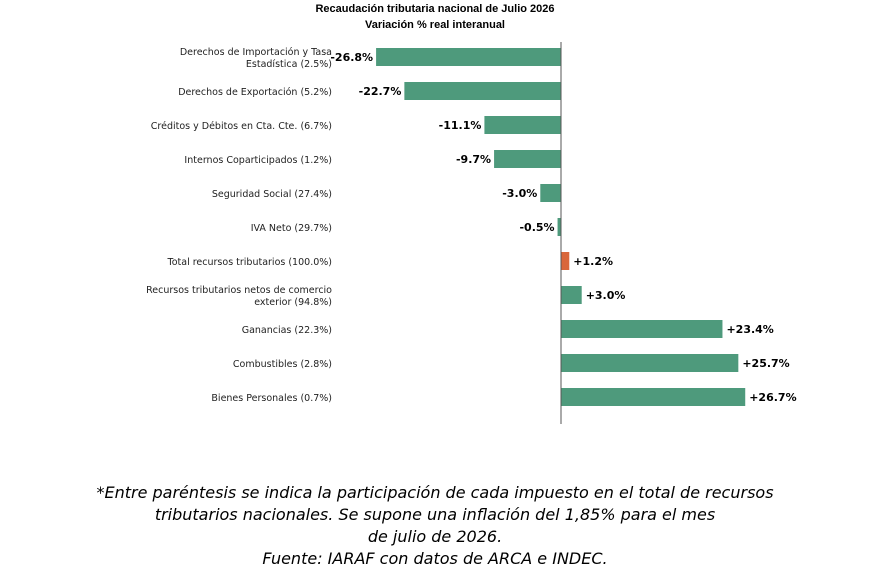  I want to click on category-label: Total recursos tributarios (100.0%), so click(249, 262).